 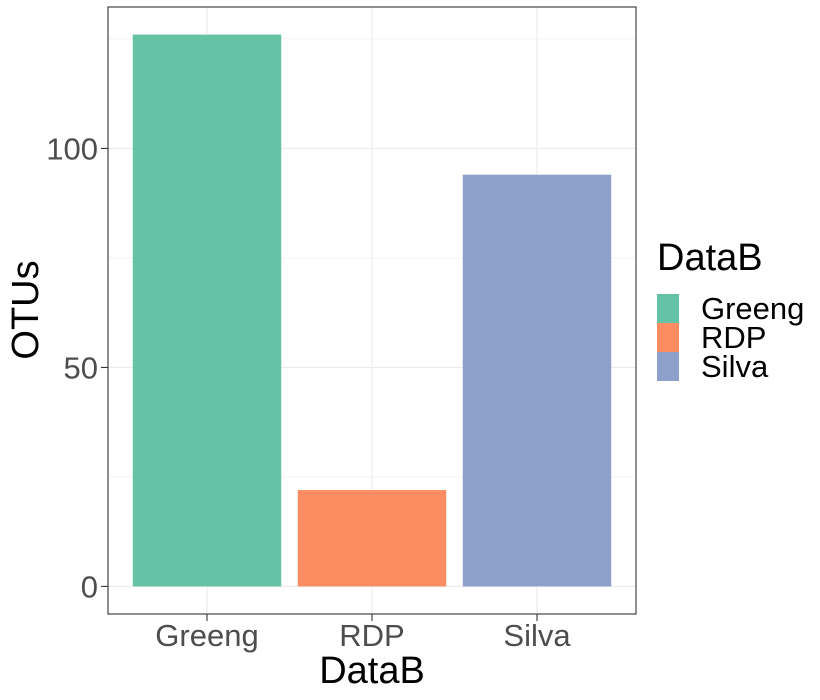 I want to click on y-axis: 0 50 100, so click(x=77, y=367).